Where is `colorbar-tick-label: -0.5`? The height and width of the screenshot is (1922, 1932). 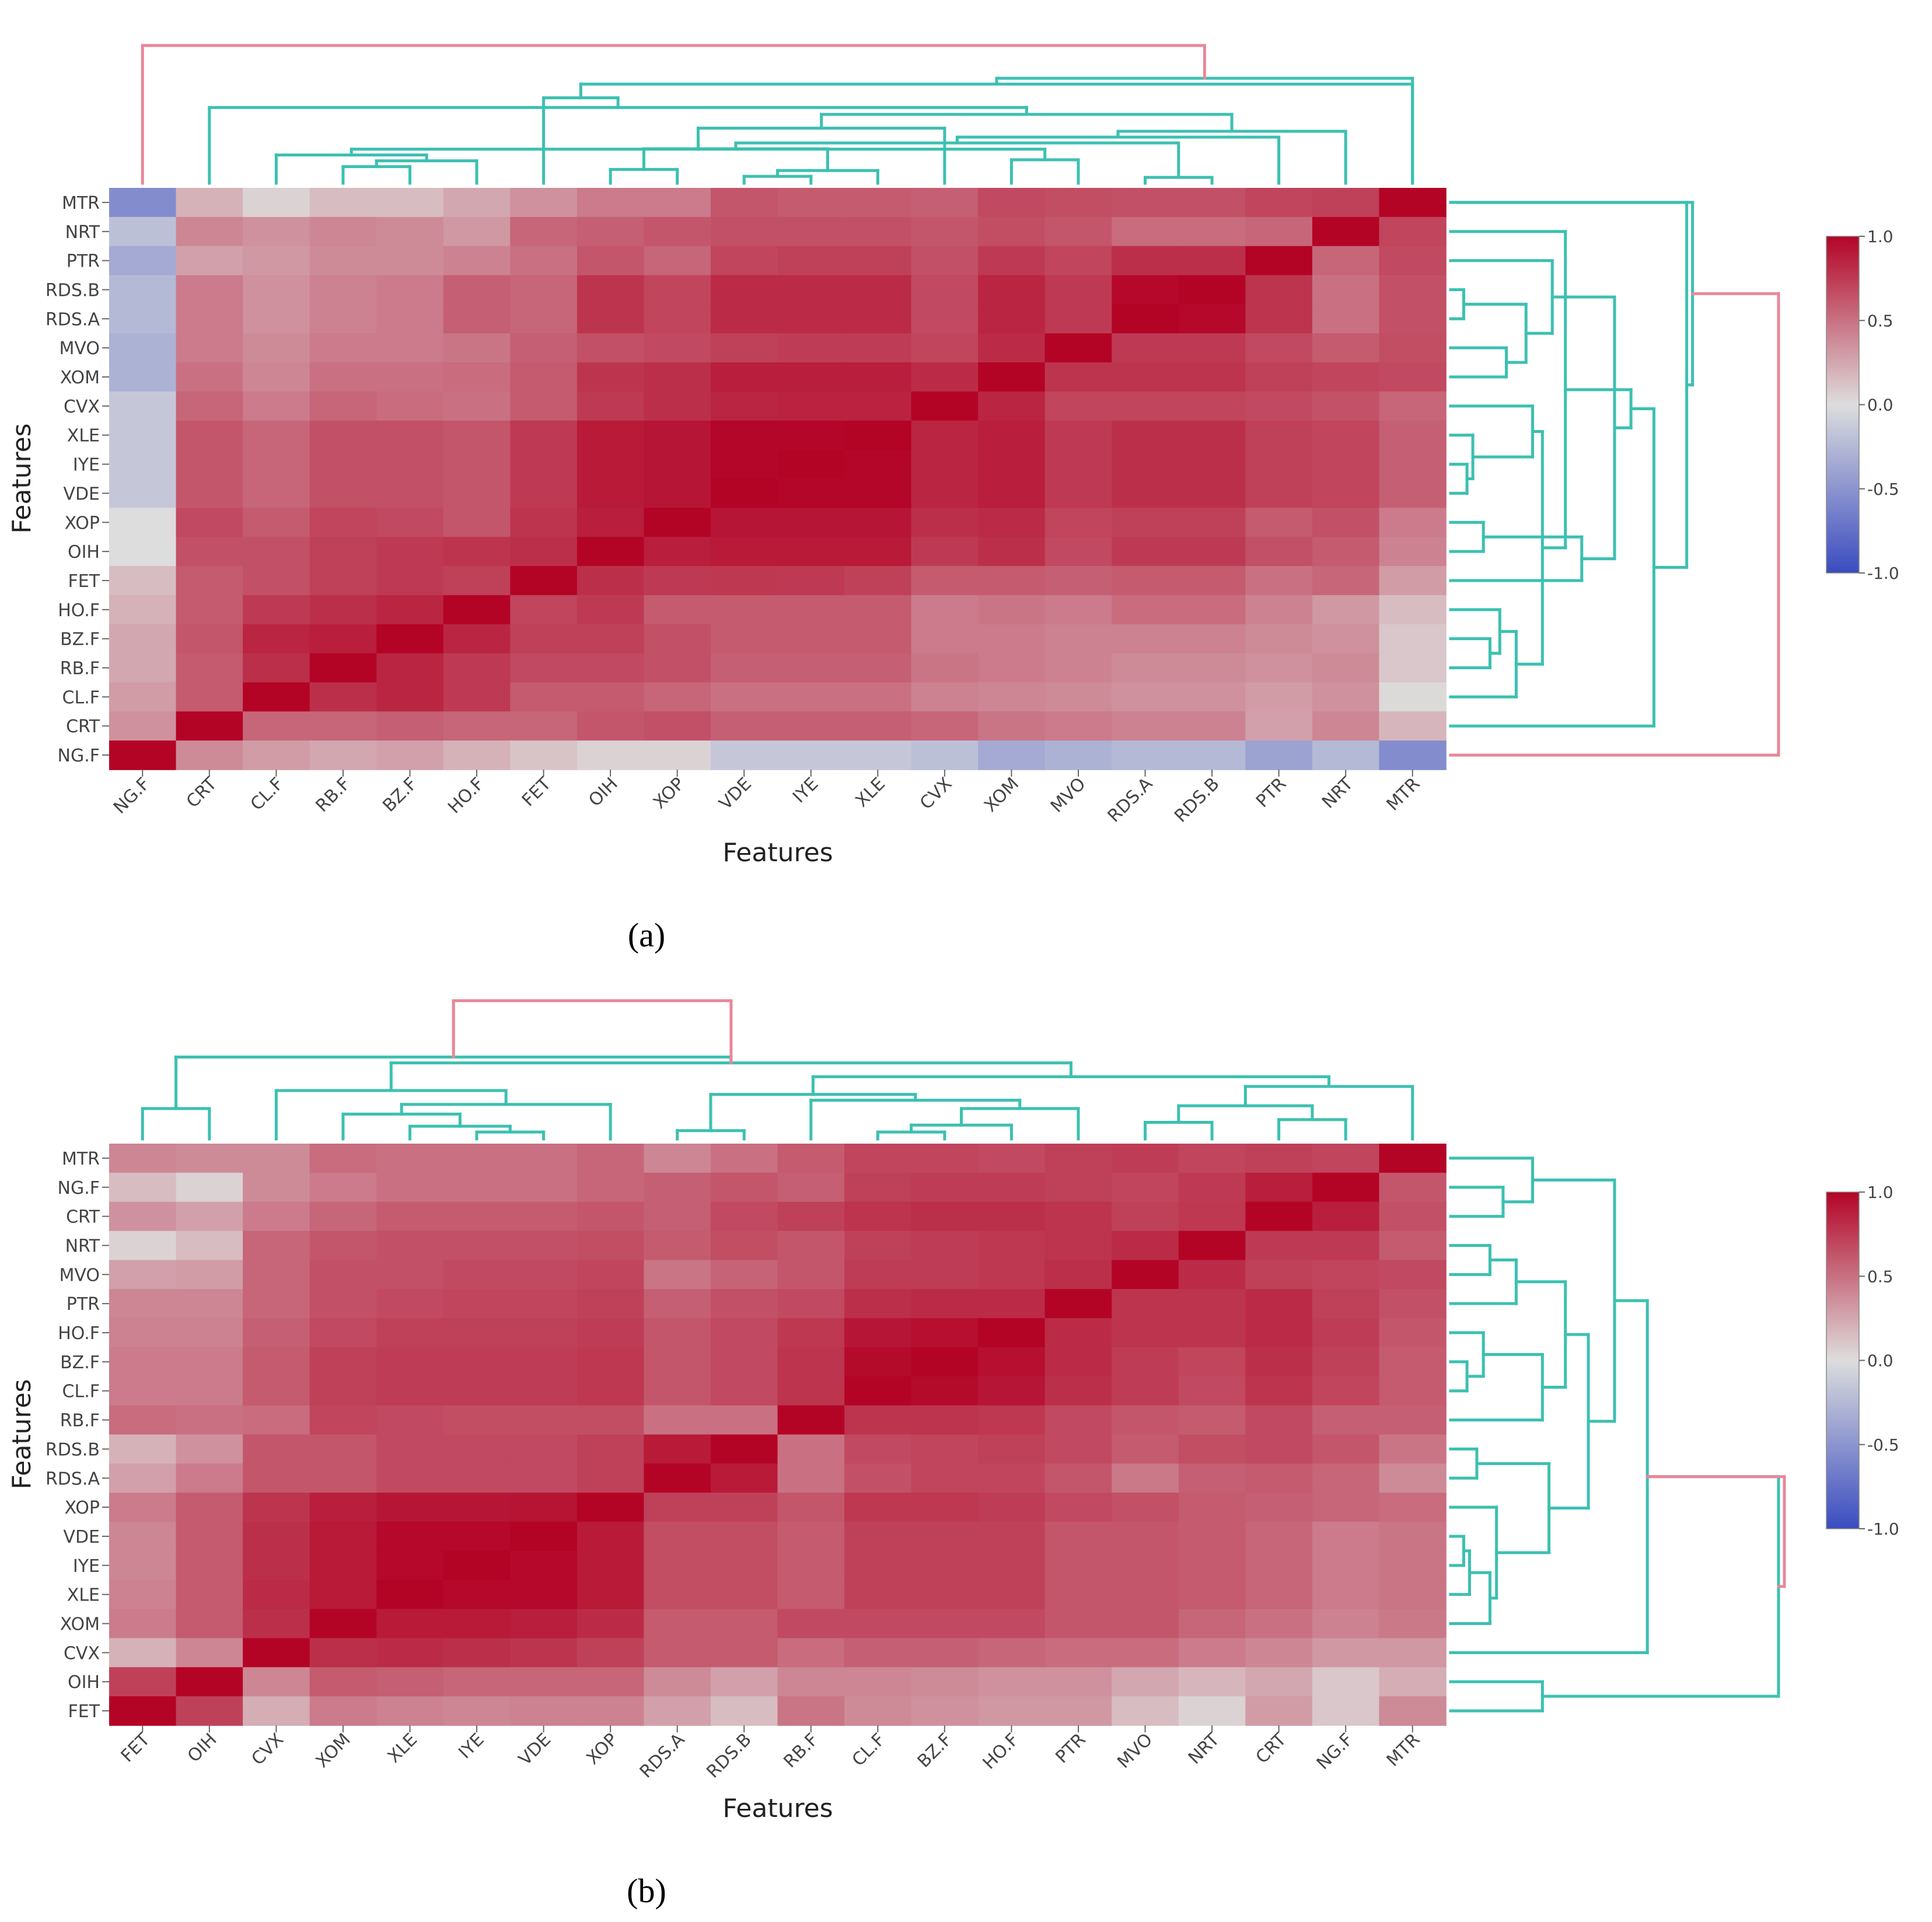 colorbar-tick-label: -0.5 is located at coordinates (1883, 1445).